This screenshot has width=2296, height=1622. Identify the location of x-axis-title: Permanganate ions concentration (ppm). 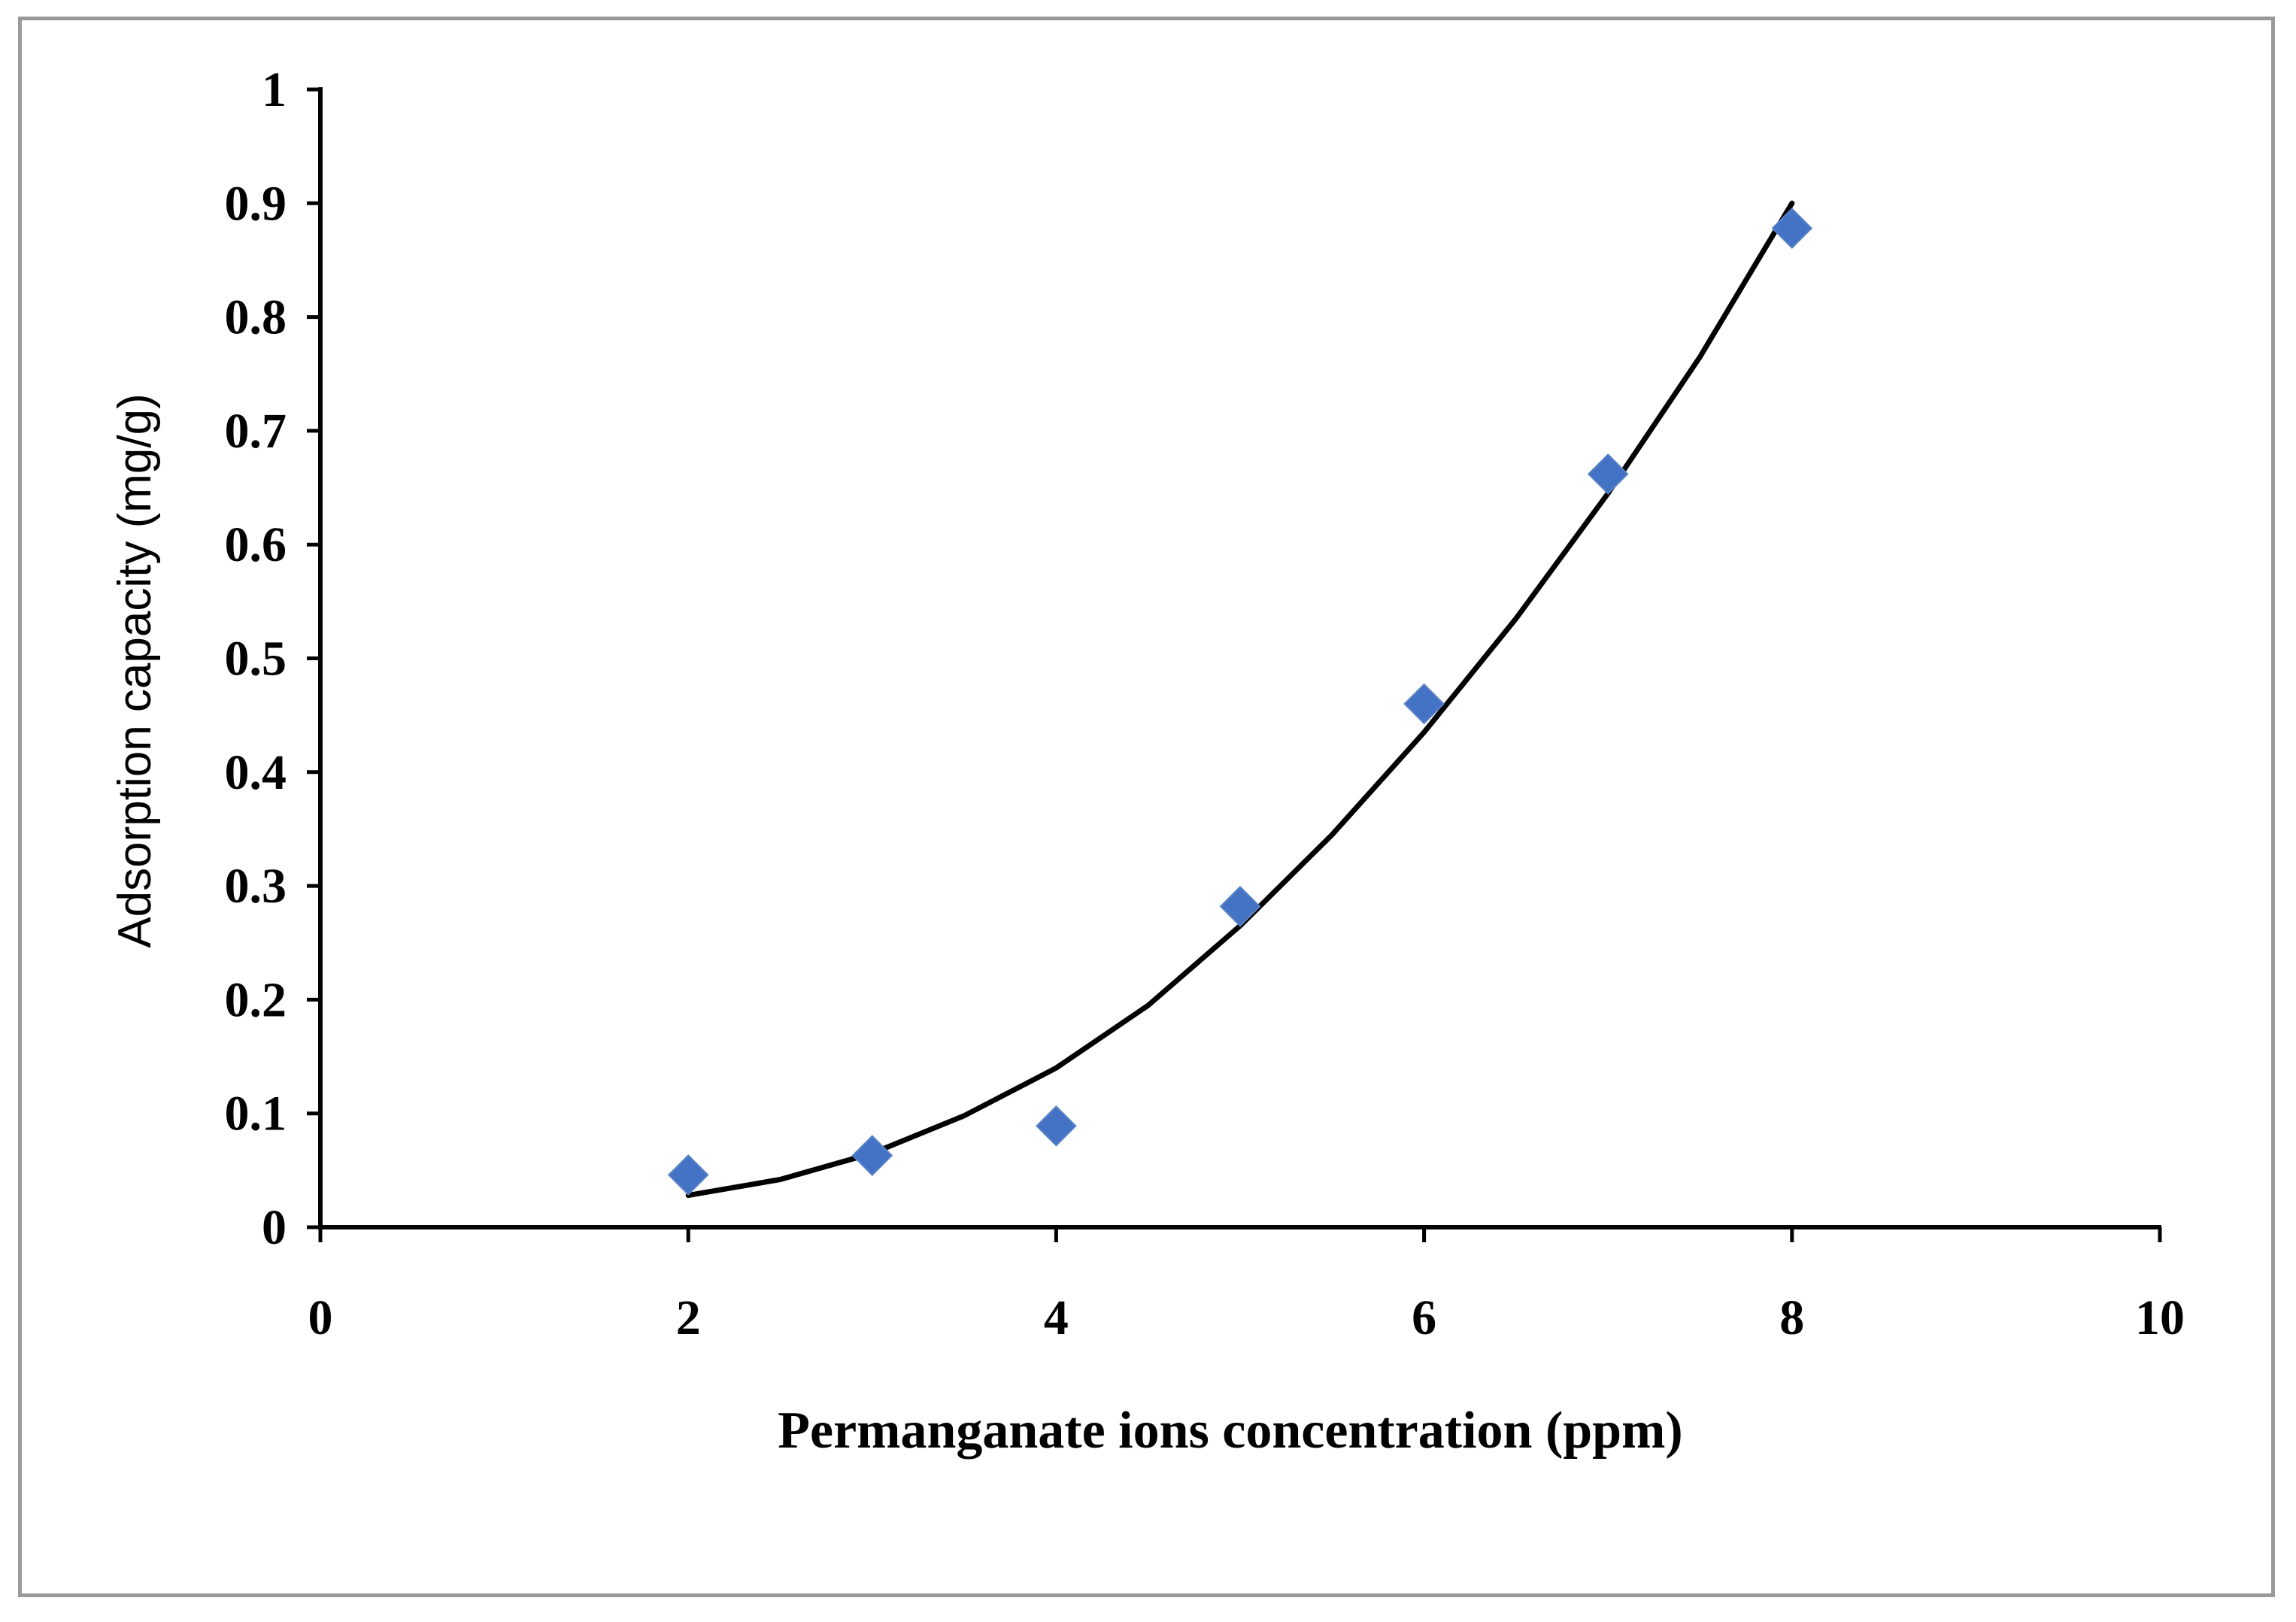
(1230, 1431).